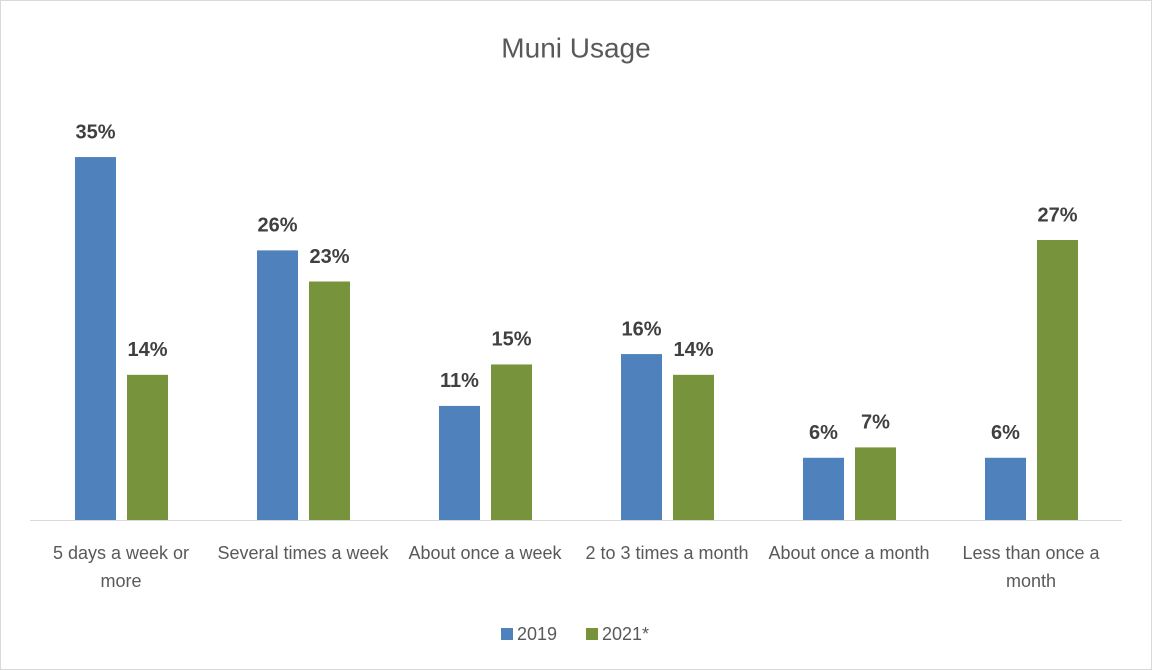 This screenshot has height=670, width=1152. What do you see at coordinates (121, 567) in the screenshot?
I see `x-tick-label: 5 days a week or more` at bounding box center [121, 567].